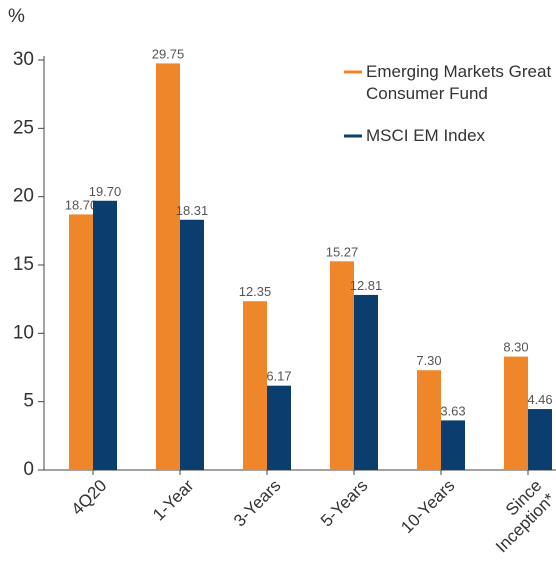 The height and width of the screenshot is (571, 556). I want to click on value-label: 3.63, so click(452, 410).